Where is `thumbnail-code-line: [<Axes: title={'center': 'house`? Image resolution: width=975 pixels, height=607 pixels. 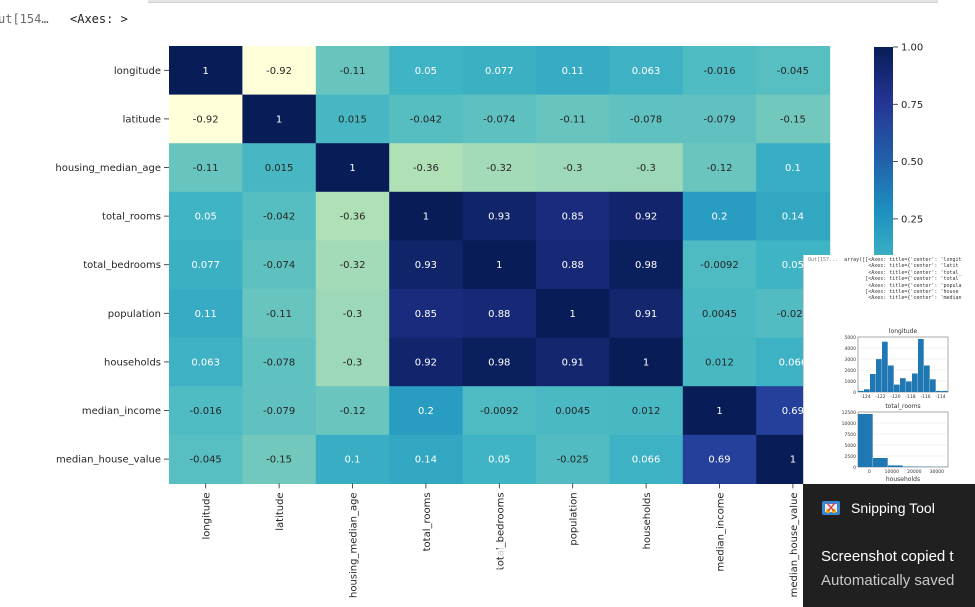 thumbnail-code-line: [<Axes: title={'center': 'house is located at coordinates (912, 292).